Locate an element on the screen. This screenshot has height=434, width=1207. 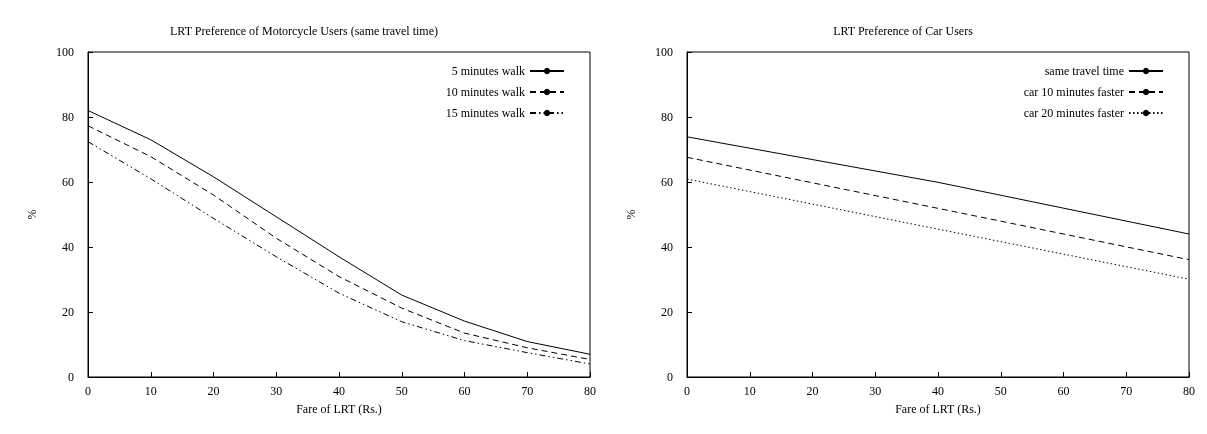
legend-label: 10 minutes walk is located at coordinates (485, 92).